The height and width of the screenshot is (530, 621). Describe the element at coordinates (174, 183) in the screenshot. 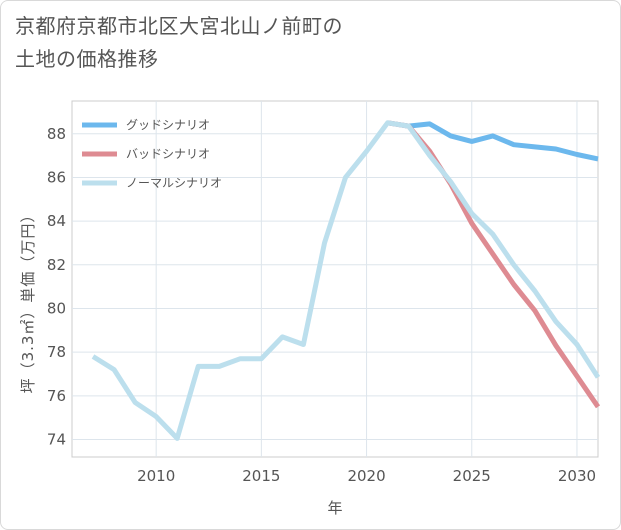

I see `legend-label-normal: ノーマルシナリオ` at that location.